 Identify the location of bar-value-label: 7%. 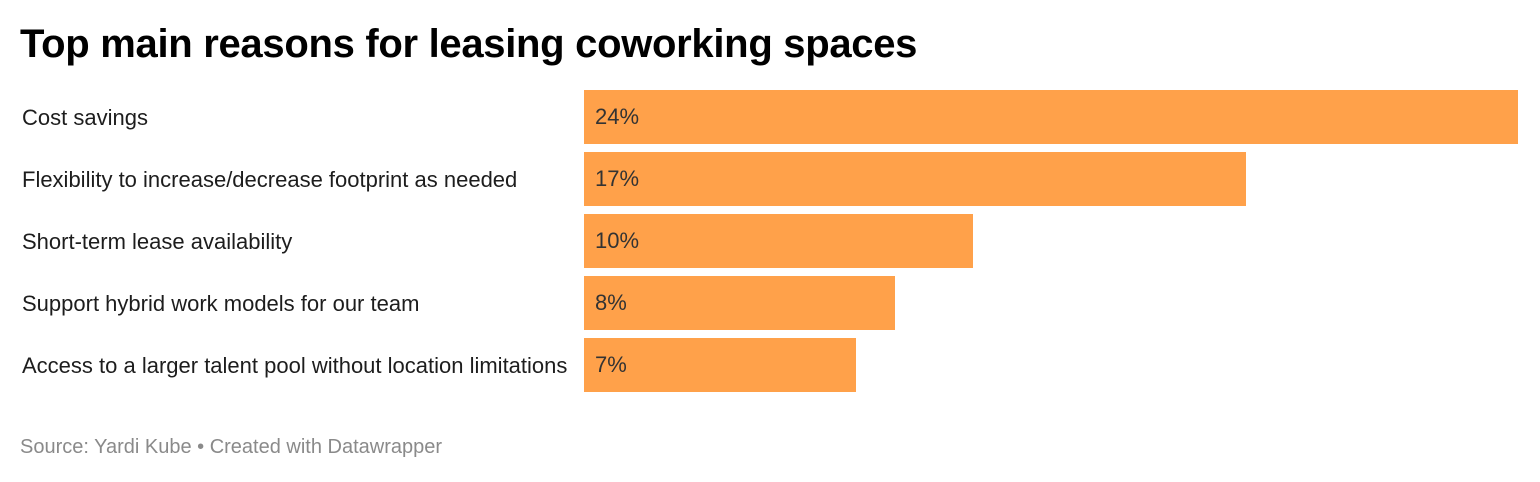
(611, 364).